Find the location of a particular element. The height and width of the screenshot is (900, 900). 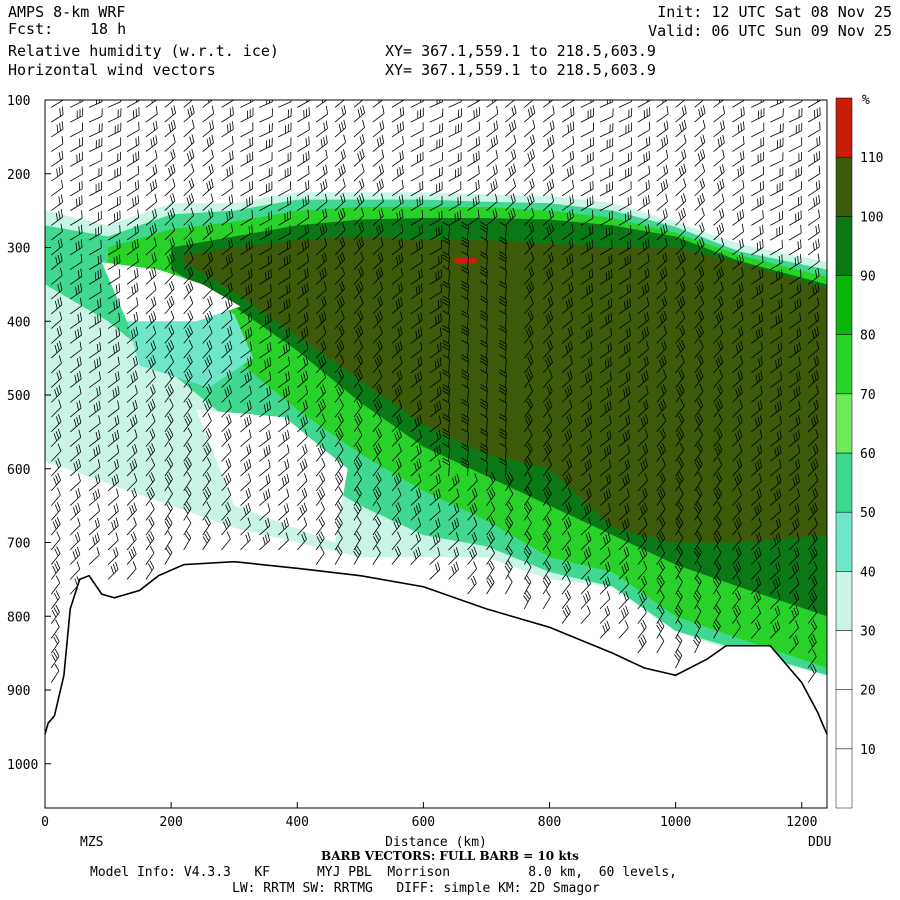

colorbar-label: 10 is located at coordinates (868, 750).